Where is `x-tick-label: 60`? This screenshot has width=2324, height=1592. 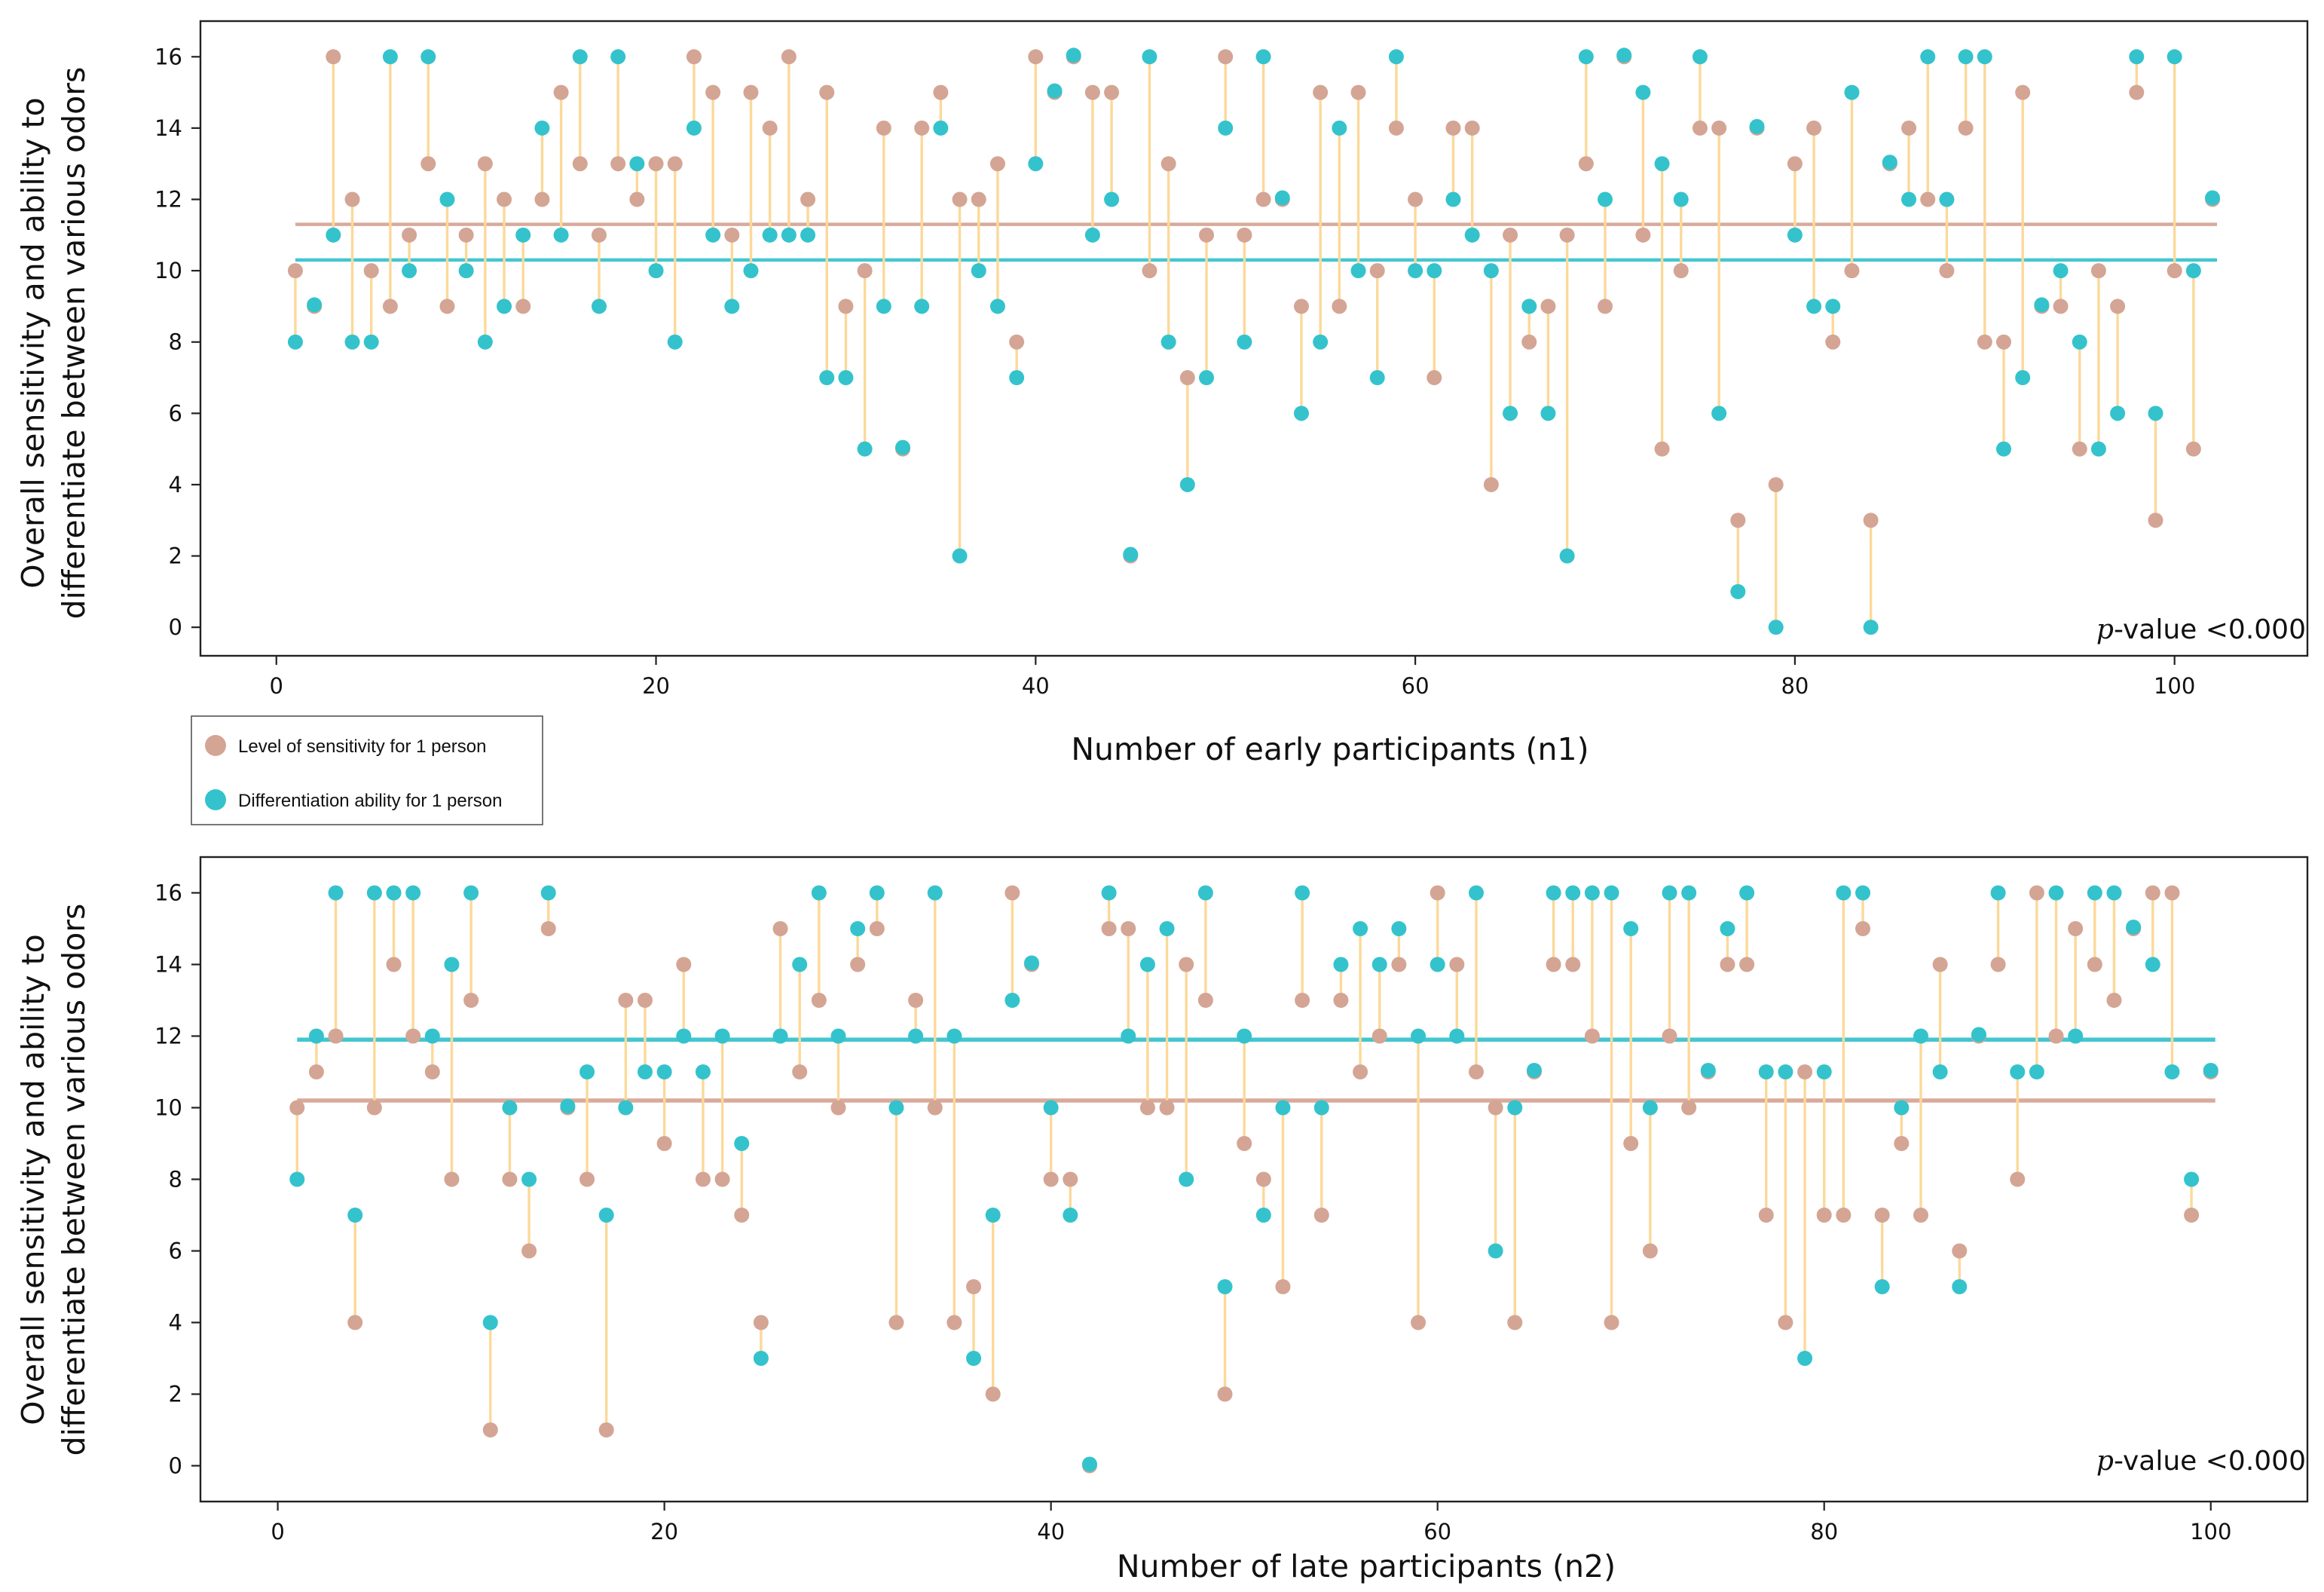
x-tick-label: 60 is located at coordinates (1416, 686).